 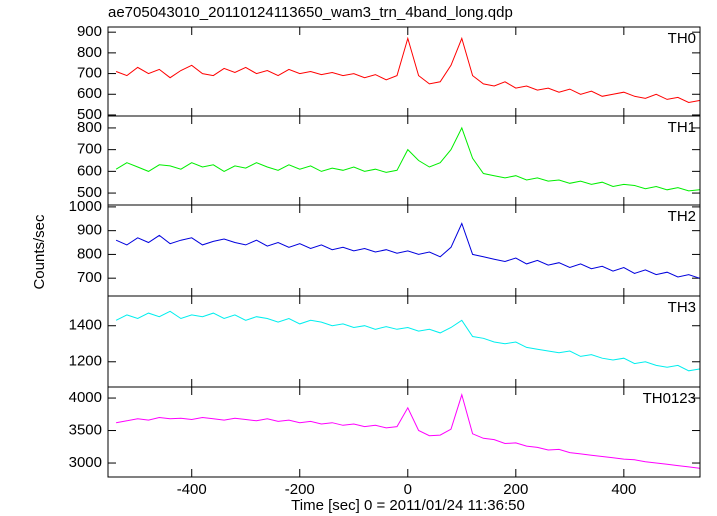 What do you see at coordinates (669, 398) in the screenshot?
I see `panel-label: TH0123` at bounding box center [669, 398].